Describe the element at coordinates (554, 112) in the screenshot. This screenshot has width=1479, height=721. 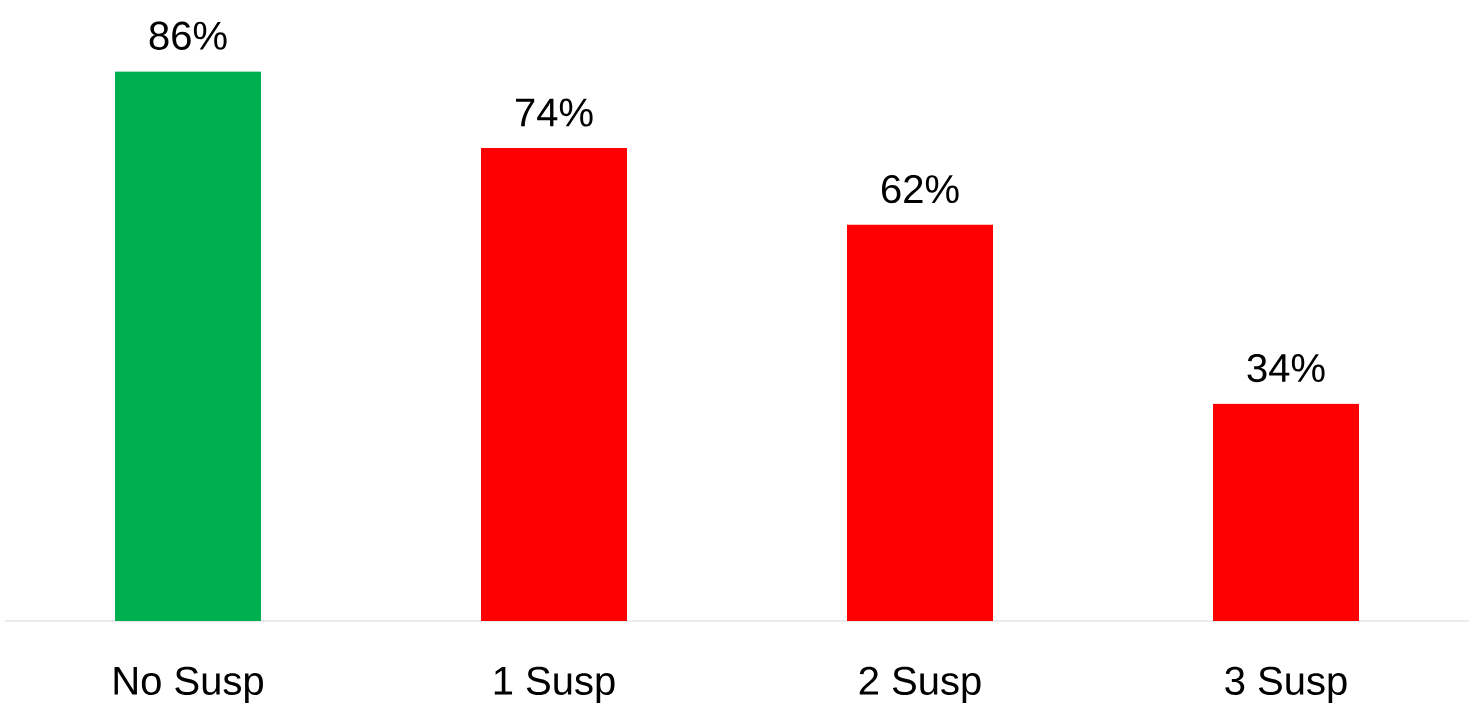
I see `data-label: 74%` at that location.